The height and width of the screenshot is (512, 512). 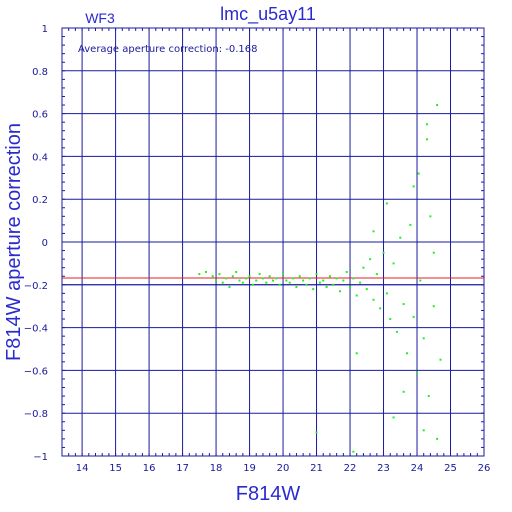 What do you see at coordinates (149, 468) in the screenshot?
I see `x-tick-label: 16` at bounding box center [149, 468].